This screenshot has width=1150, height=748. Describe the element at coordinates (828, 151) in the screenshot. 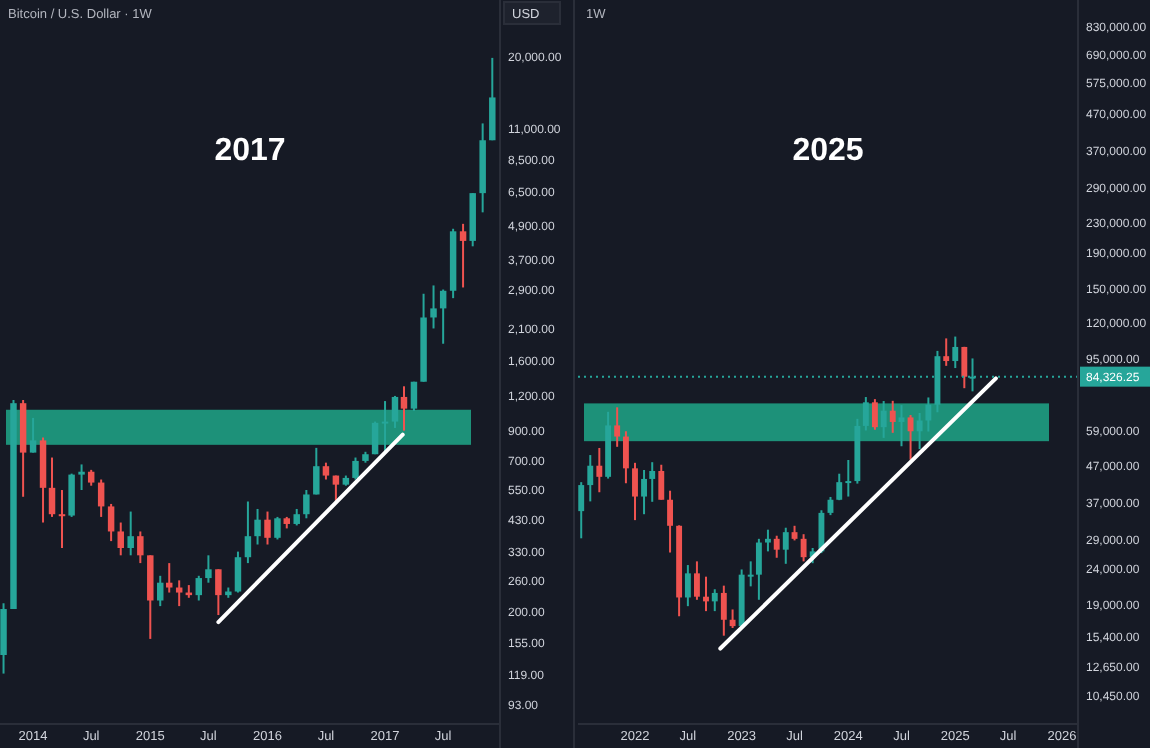

I see `text: 2025` at that location.